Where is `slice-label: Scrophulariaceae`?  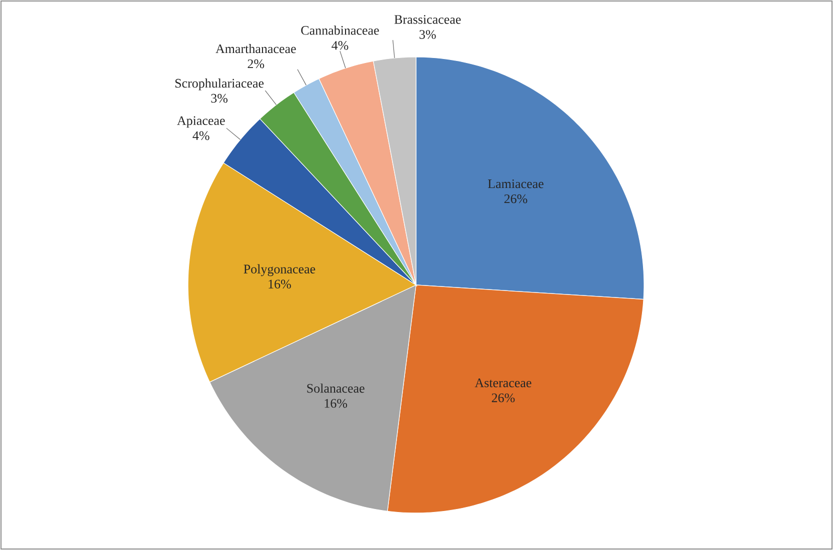
slice-label: Scrophulariaceae is located at coordinates (219, 84).